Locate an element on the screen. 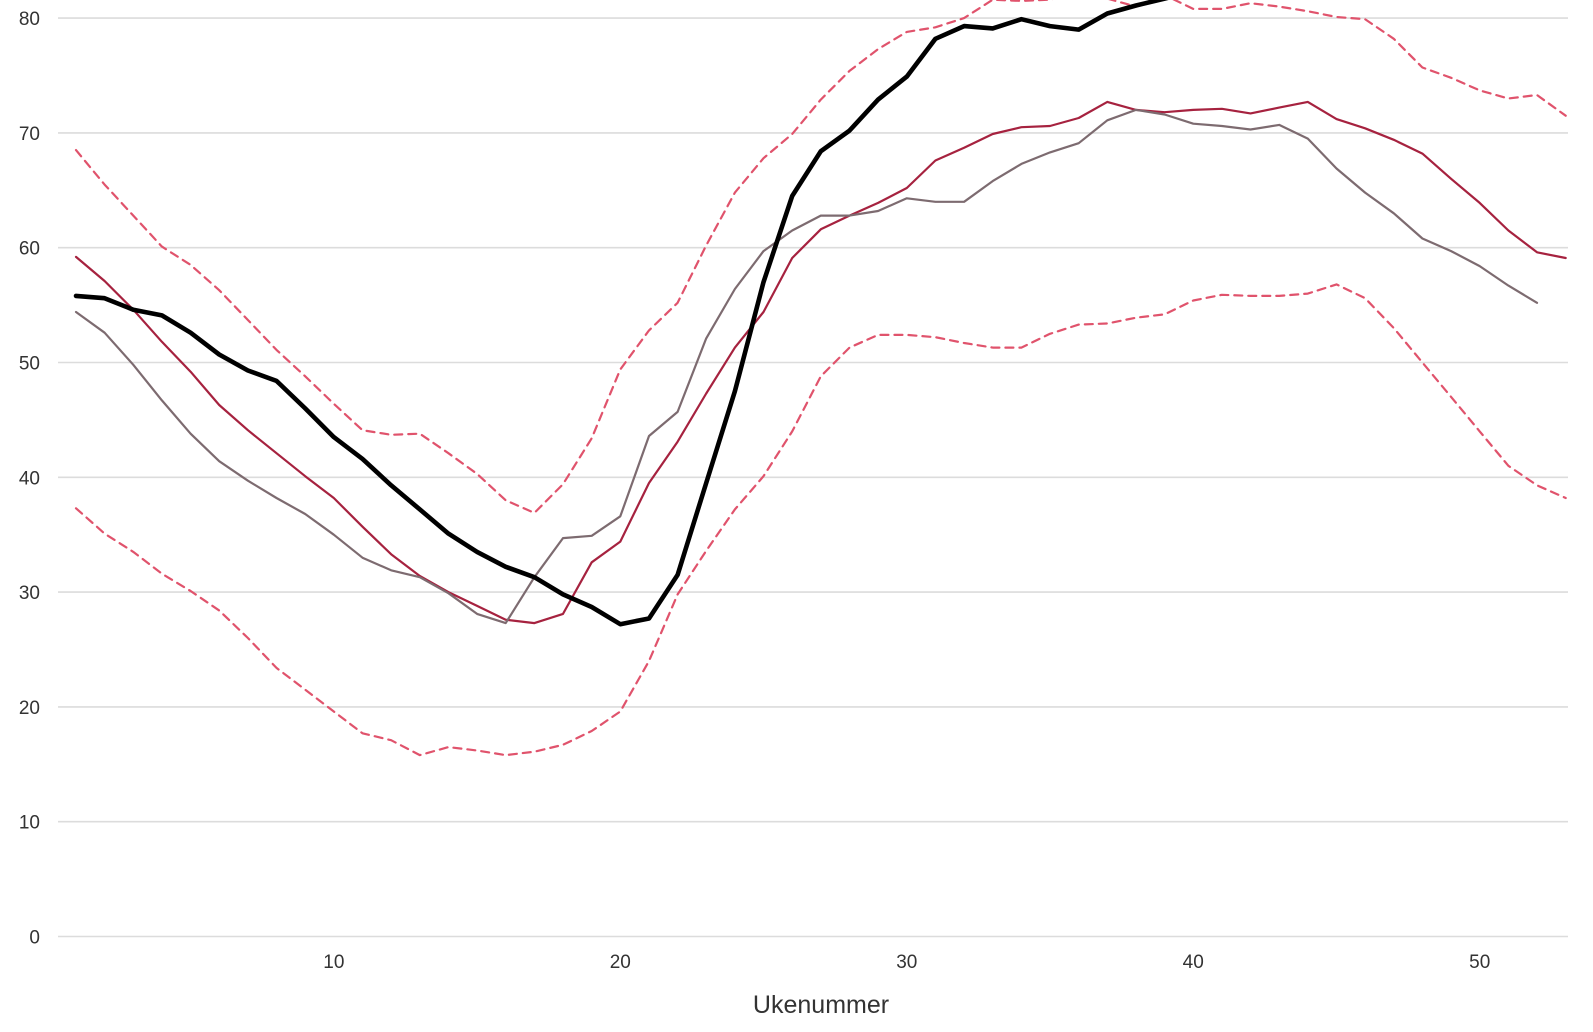 Image resolution: width=1593 pixels, height=1032 pixels. x-tick-label: 50 is located at coordinates (1479, 962).